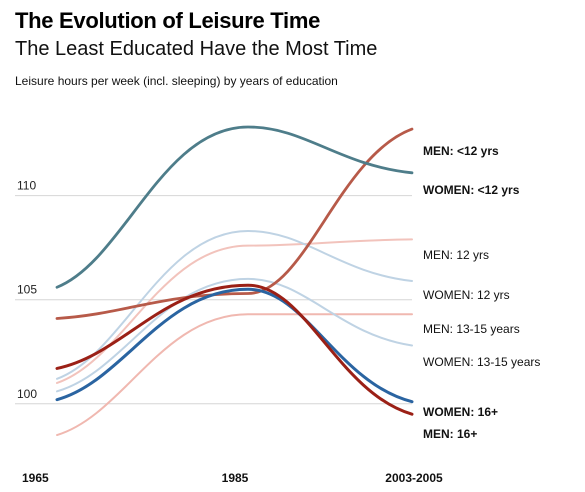 The width and height of the screenshot is (585, 492). Describe the element at coordinates (471, 329) in the screenshot. I see `series-label-men-13-15-years: MEN: 13-15 years` at that location.